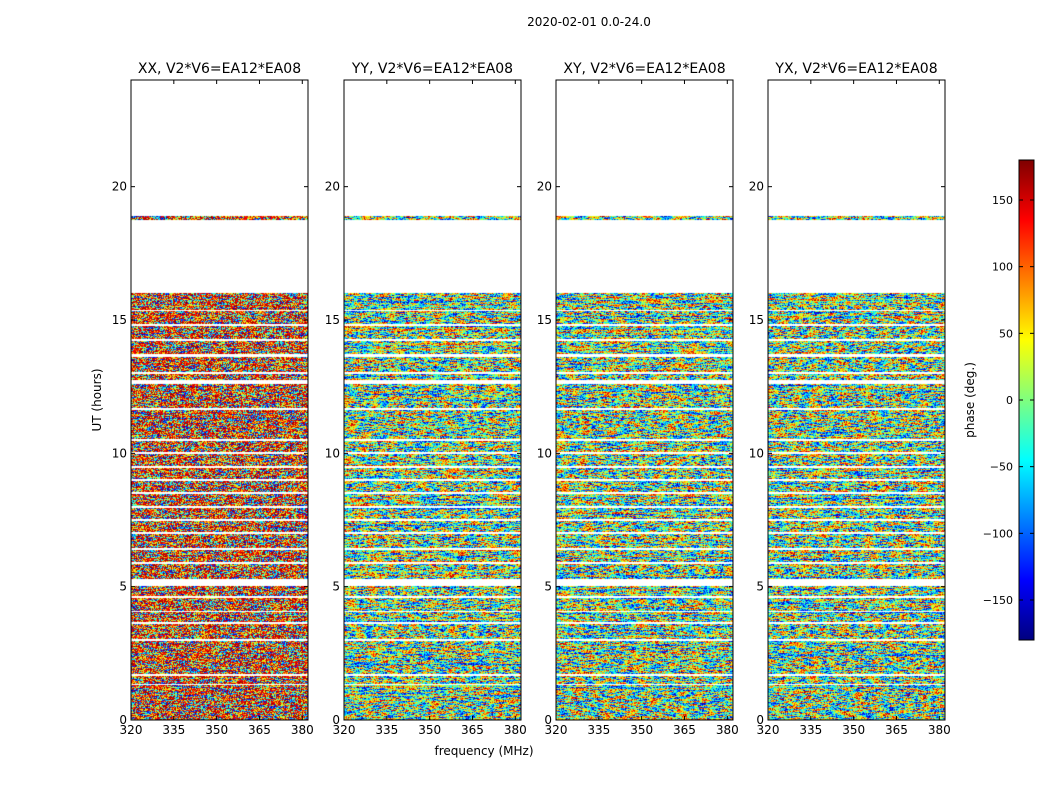 The image size is (1050, 800). Describe the element at coordinates (1001, 467) in the screenshot. I see `colorbar-tick-label: −50` at that location.